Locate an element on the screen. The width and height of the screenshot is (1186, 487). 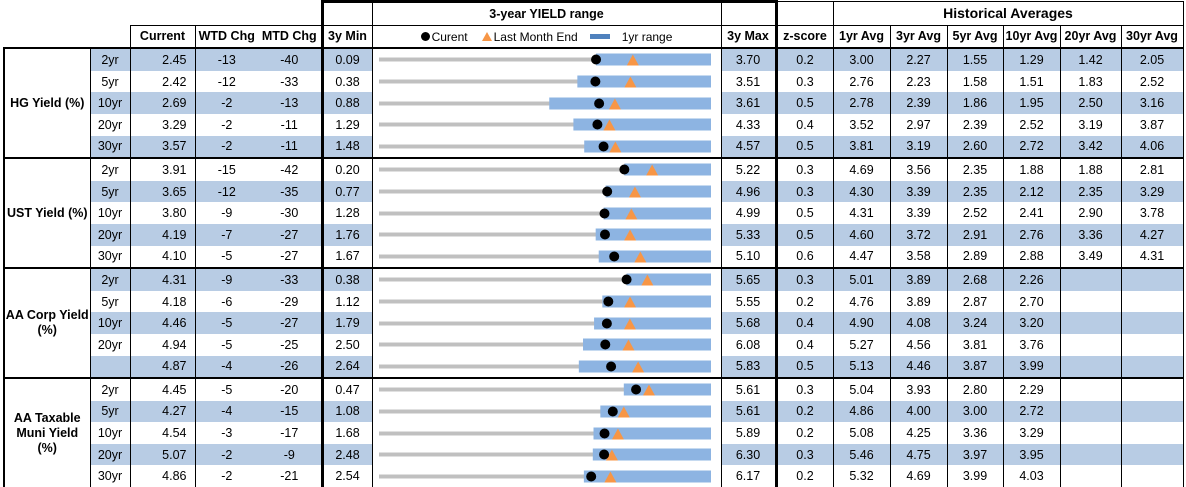
max-3y-cell: 5.22 is located at coordinates (749, 169).